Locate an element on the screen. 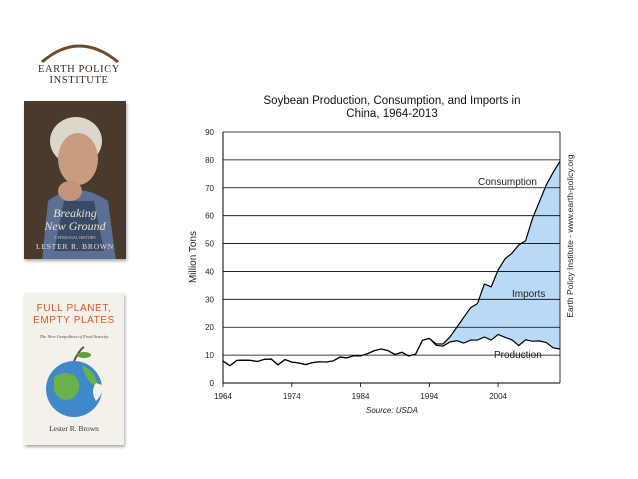  y-tick-label-20: 20 is located at coordinates (209, 327).